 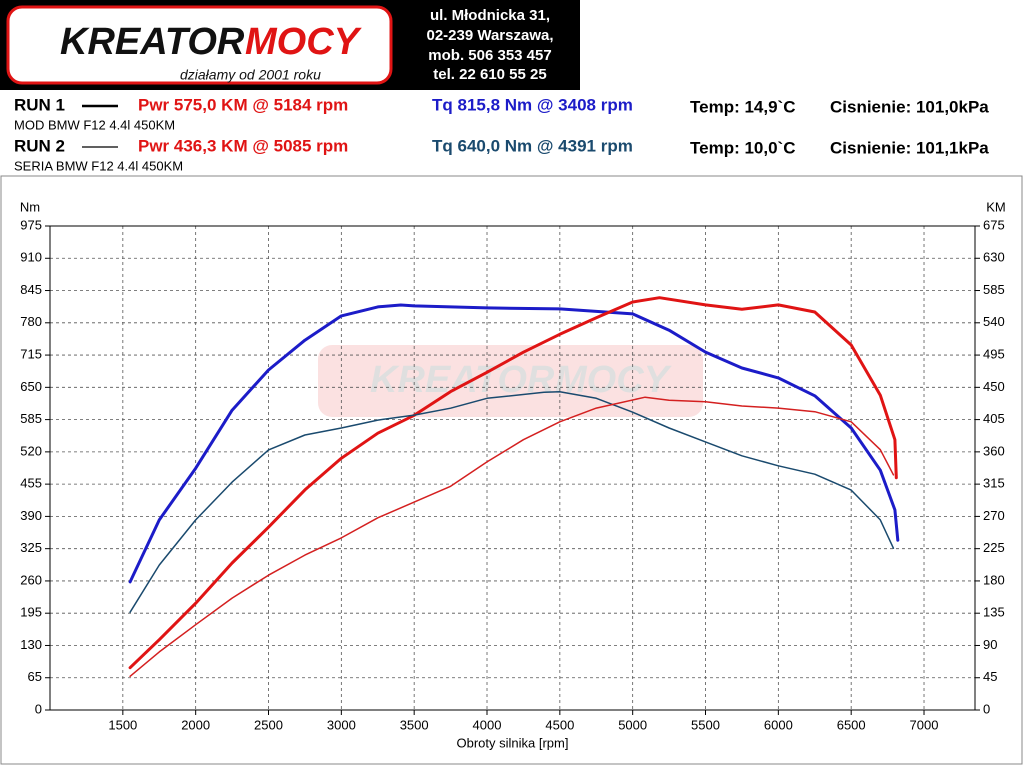 I want to click on y2-tick-label: 180, so click(x=994, y=579).